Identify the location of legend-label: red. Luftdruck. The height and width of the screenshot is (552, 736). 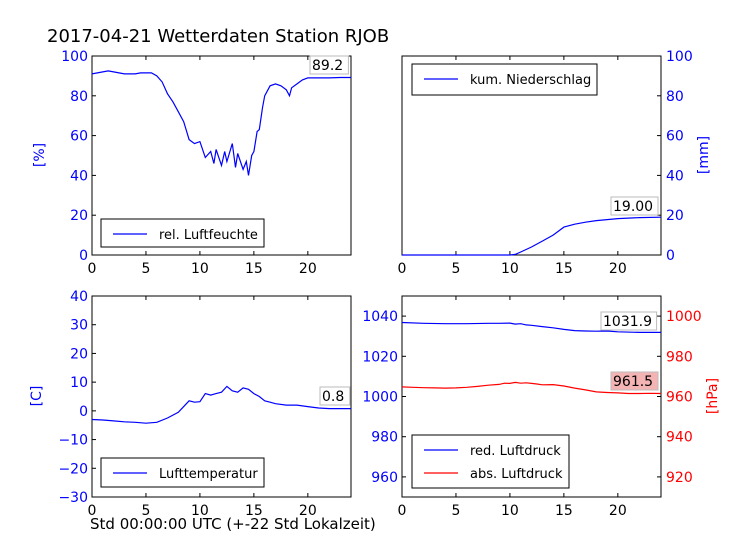
(515, 451).